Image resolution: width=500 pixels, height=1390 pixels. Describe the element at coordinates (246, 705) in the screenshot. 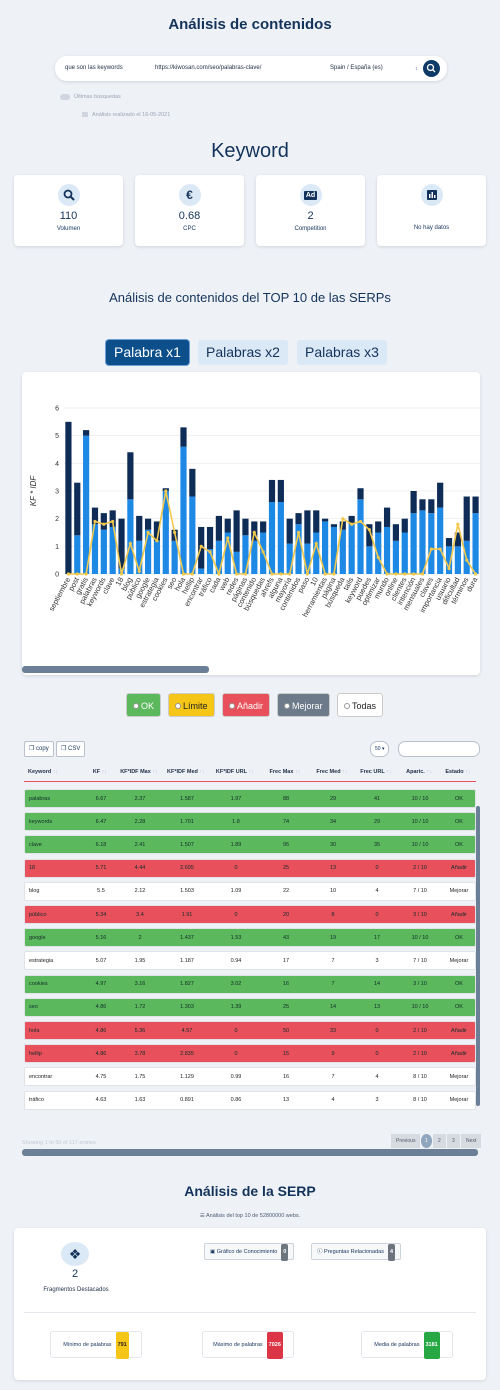

I see `filter-button: Añadir` at that location.